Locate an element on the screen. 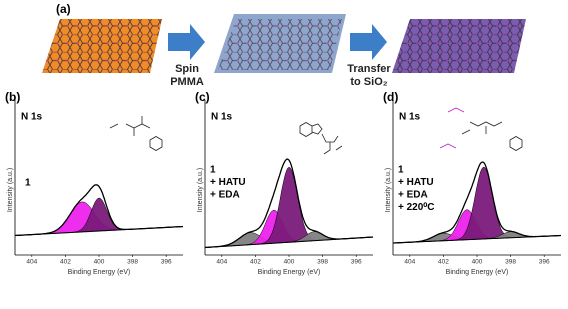 Image resolution: width=568 pixels, height=309 pixels. substrate-orange is located at coordinates (102, 46).